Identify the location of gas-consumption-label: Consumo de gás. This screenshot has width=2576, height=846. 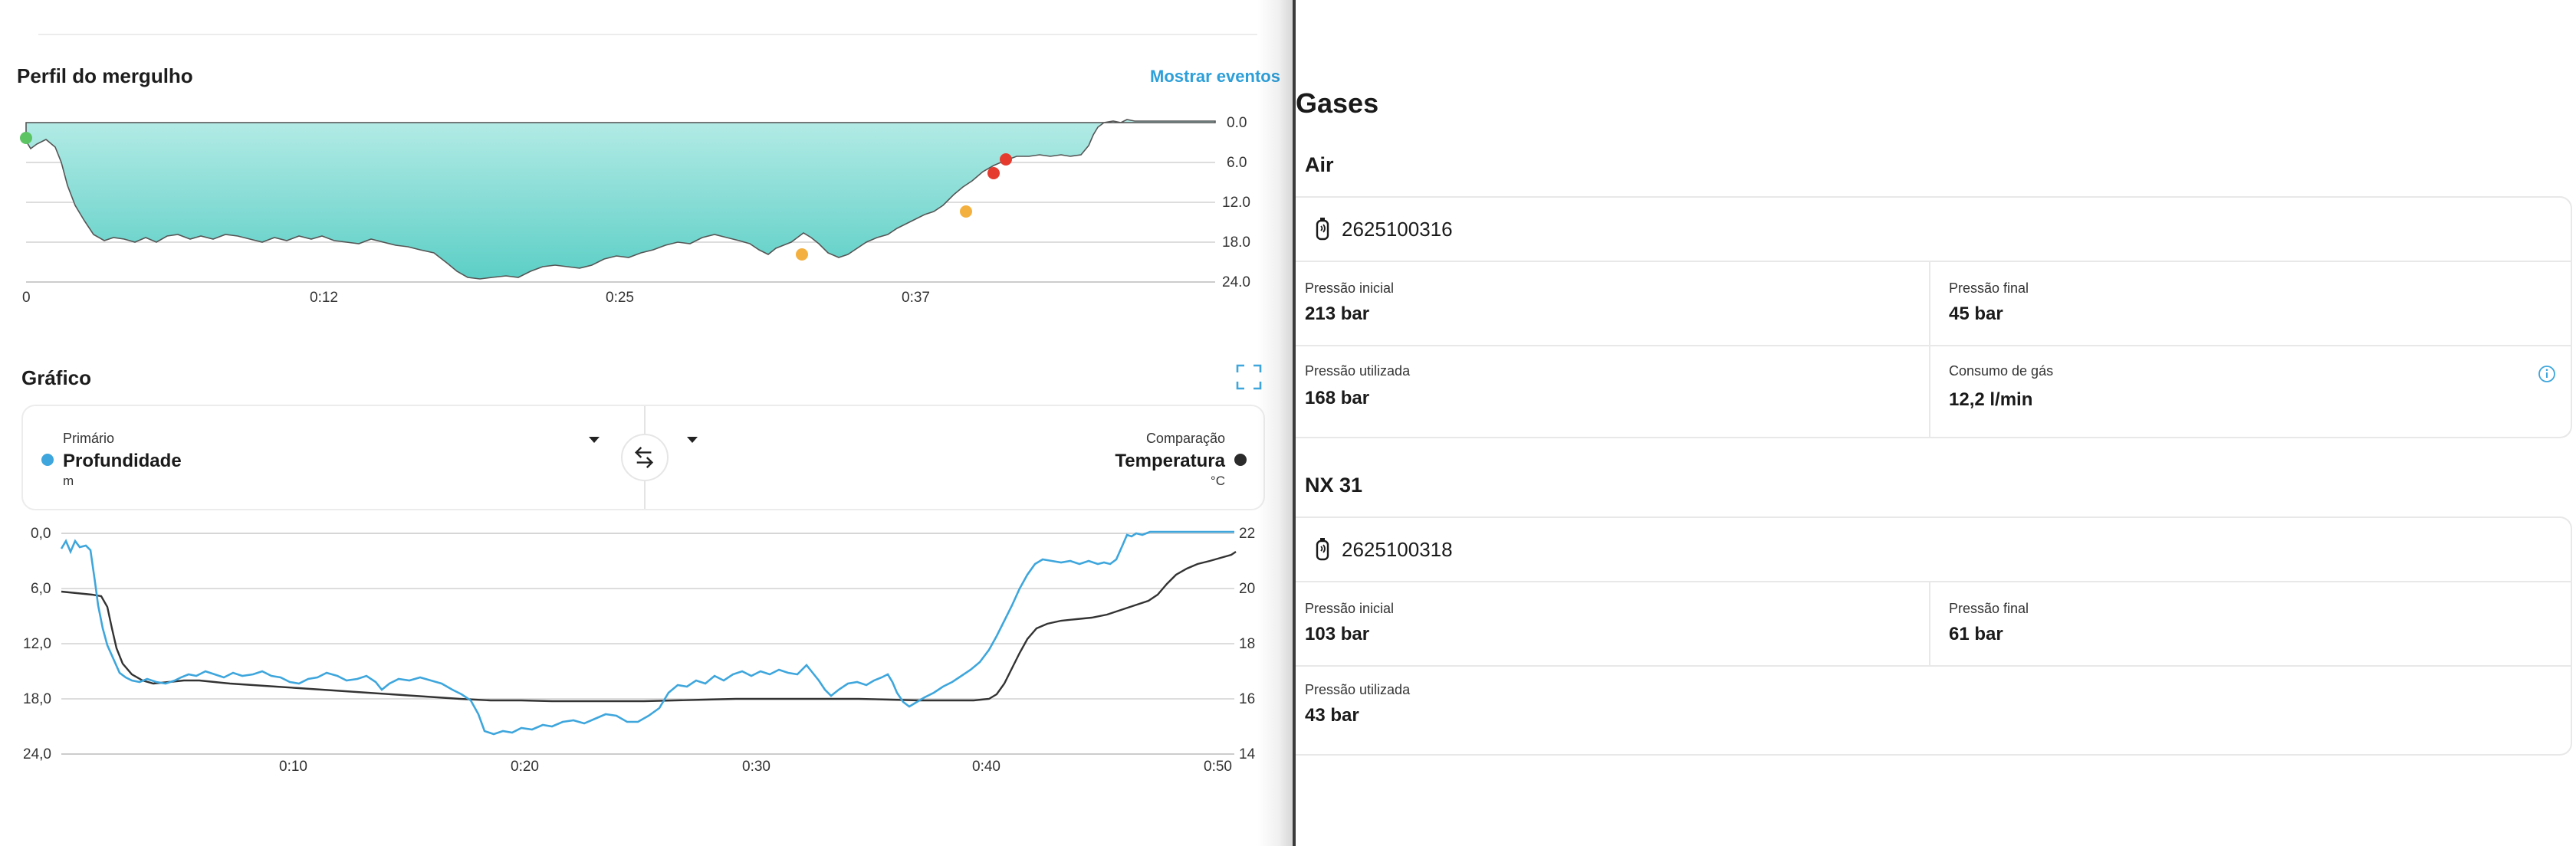
(2002, 371).